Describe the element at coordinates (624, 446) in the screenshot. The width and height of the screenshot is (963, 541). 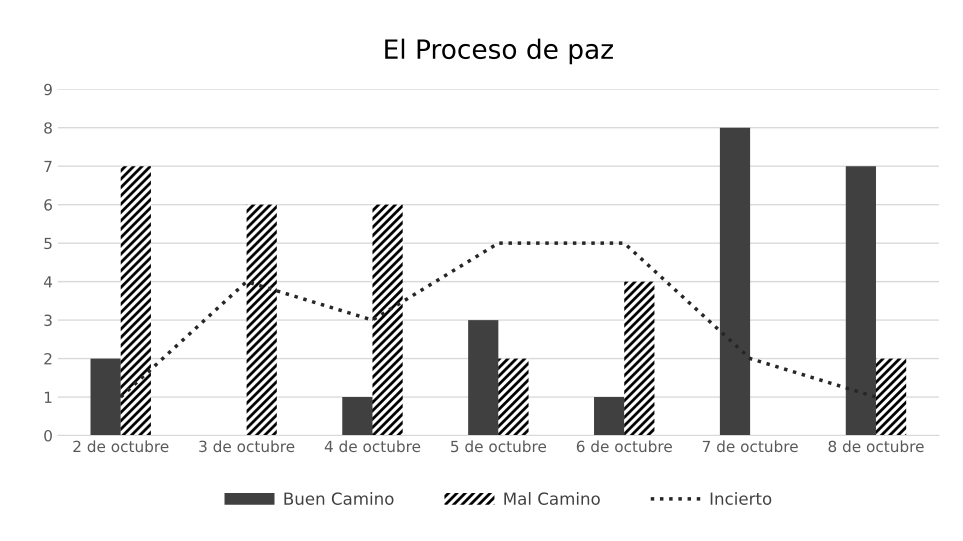
I see `x-tick-label: 6 de octubre` at that location.